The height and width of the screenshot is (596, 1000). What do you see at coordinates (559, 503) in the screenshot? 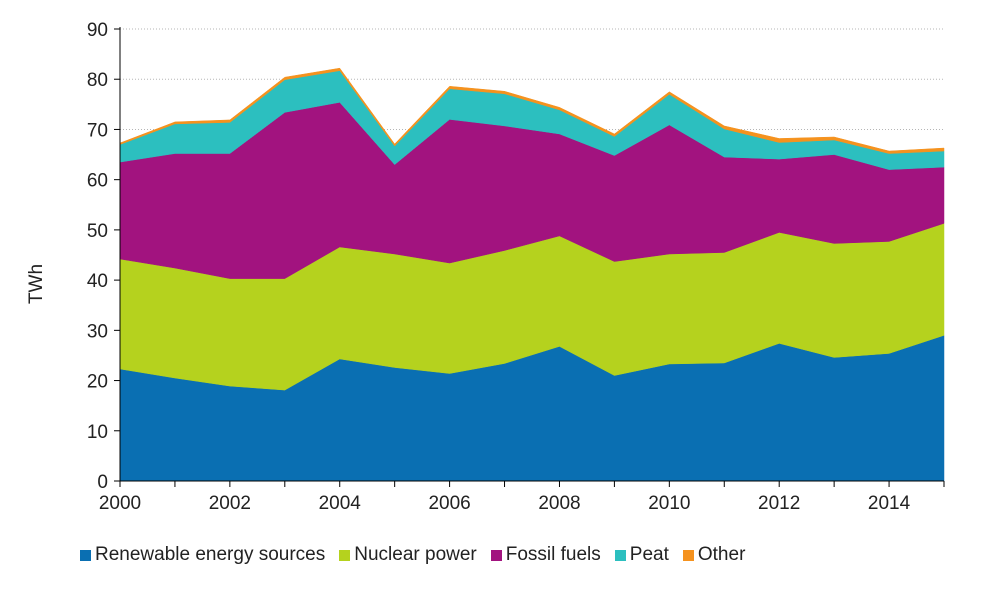
I see `x-tick-label: 2008` at bounding box center [559, 503].